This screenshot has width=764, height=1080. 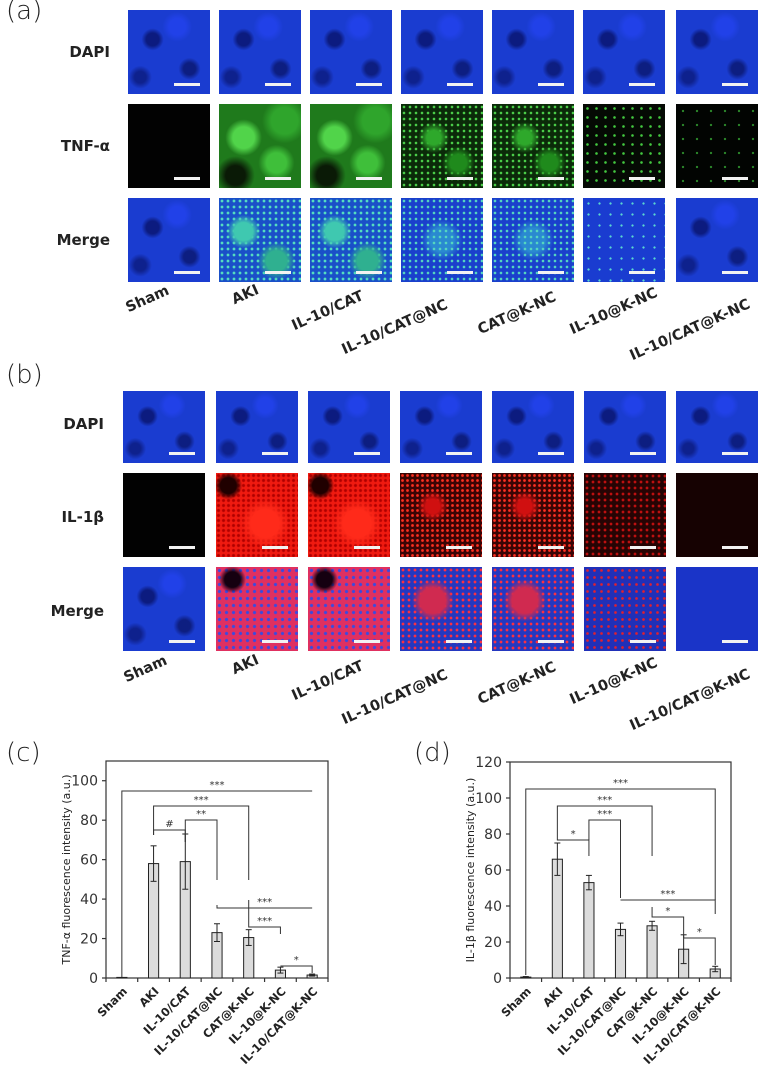 What do you see at coordinates (625, 515) in the screenshot?
I see `image-tile-b-il1b-il10knc` at bounding box center [625, 515].